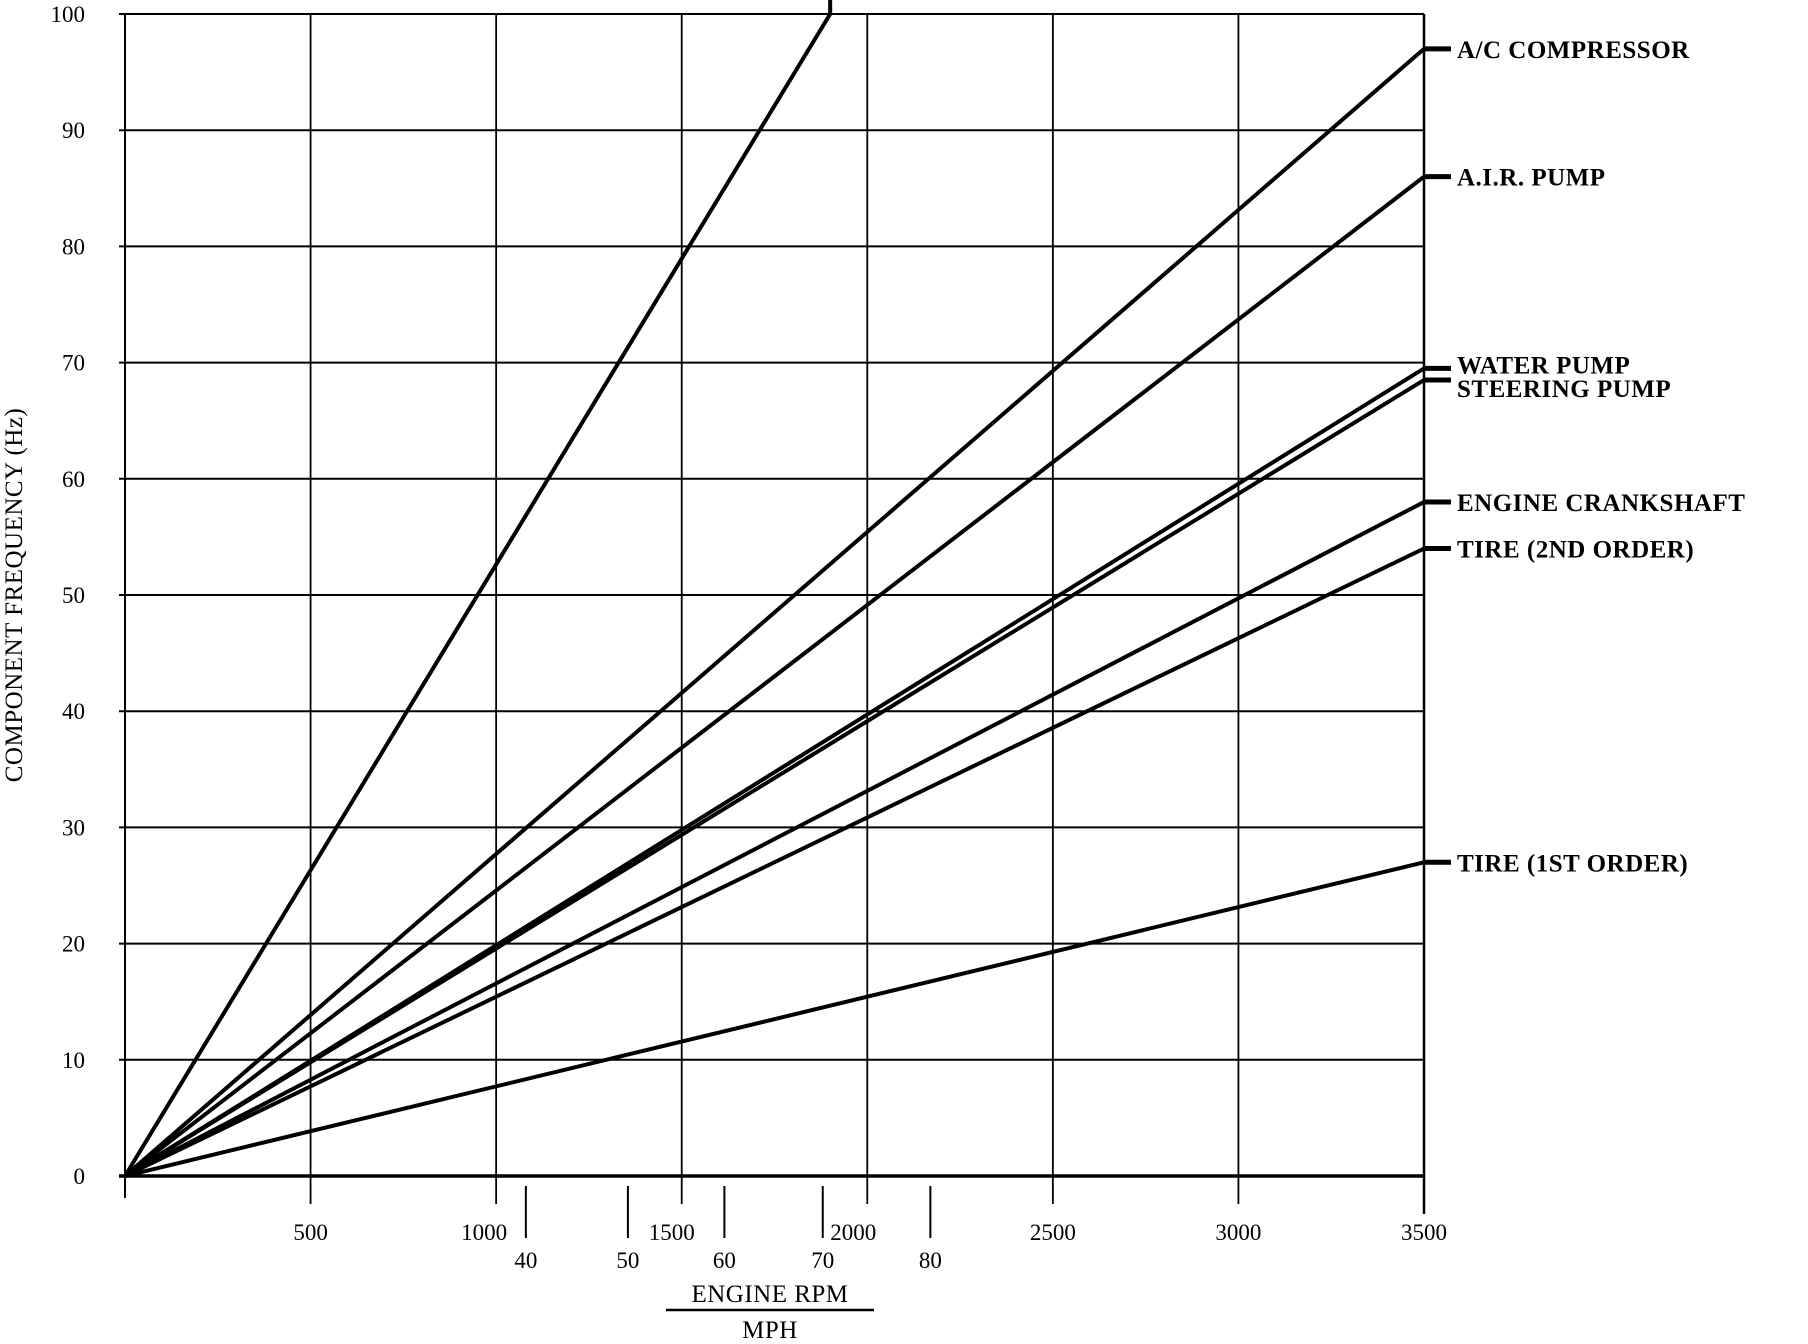 Image resolution: width=1808 pixels, height=1344 pixels. What do you see at coordinates (770, 1330) in the screenshot?
I see `x-axis-secondary-label: MPH` at bounding box center [770, 1330].